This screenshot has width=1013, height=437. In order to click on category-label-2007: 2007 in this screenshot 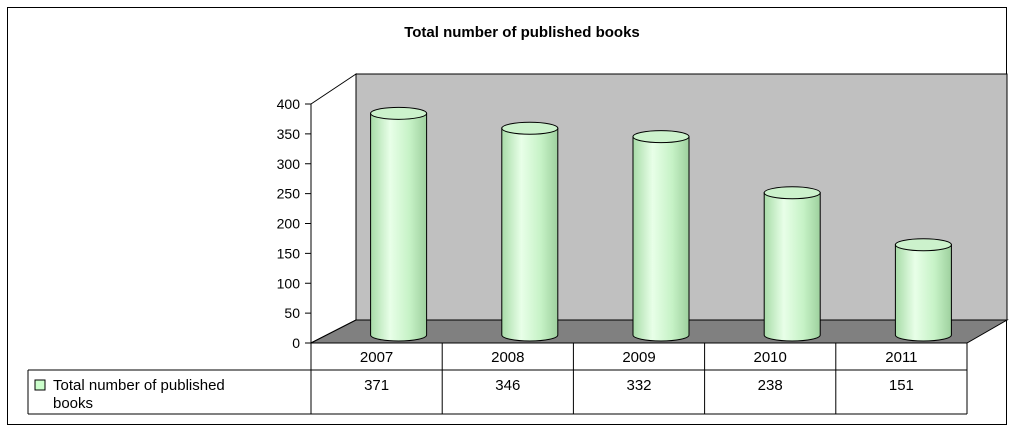, I will do `click(376, 357)`.